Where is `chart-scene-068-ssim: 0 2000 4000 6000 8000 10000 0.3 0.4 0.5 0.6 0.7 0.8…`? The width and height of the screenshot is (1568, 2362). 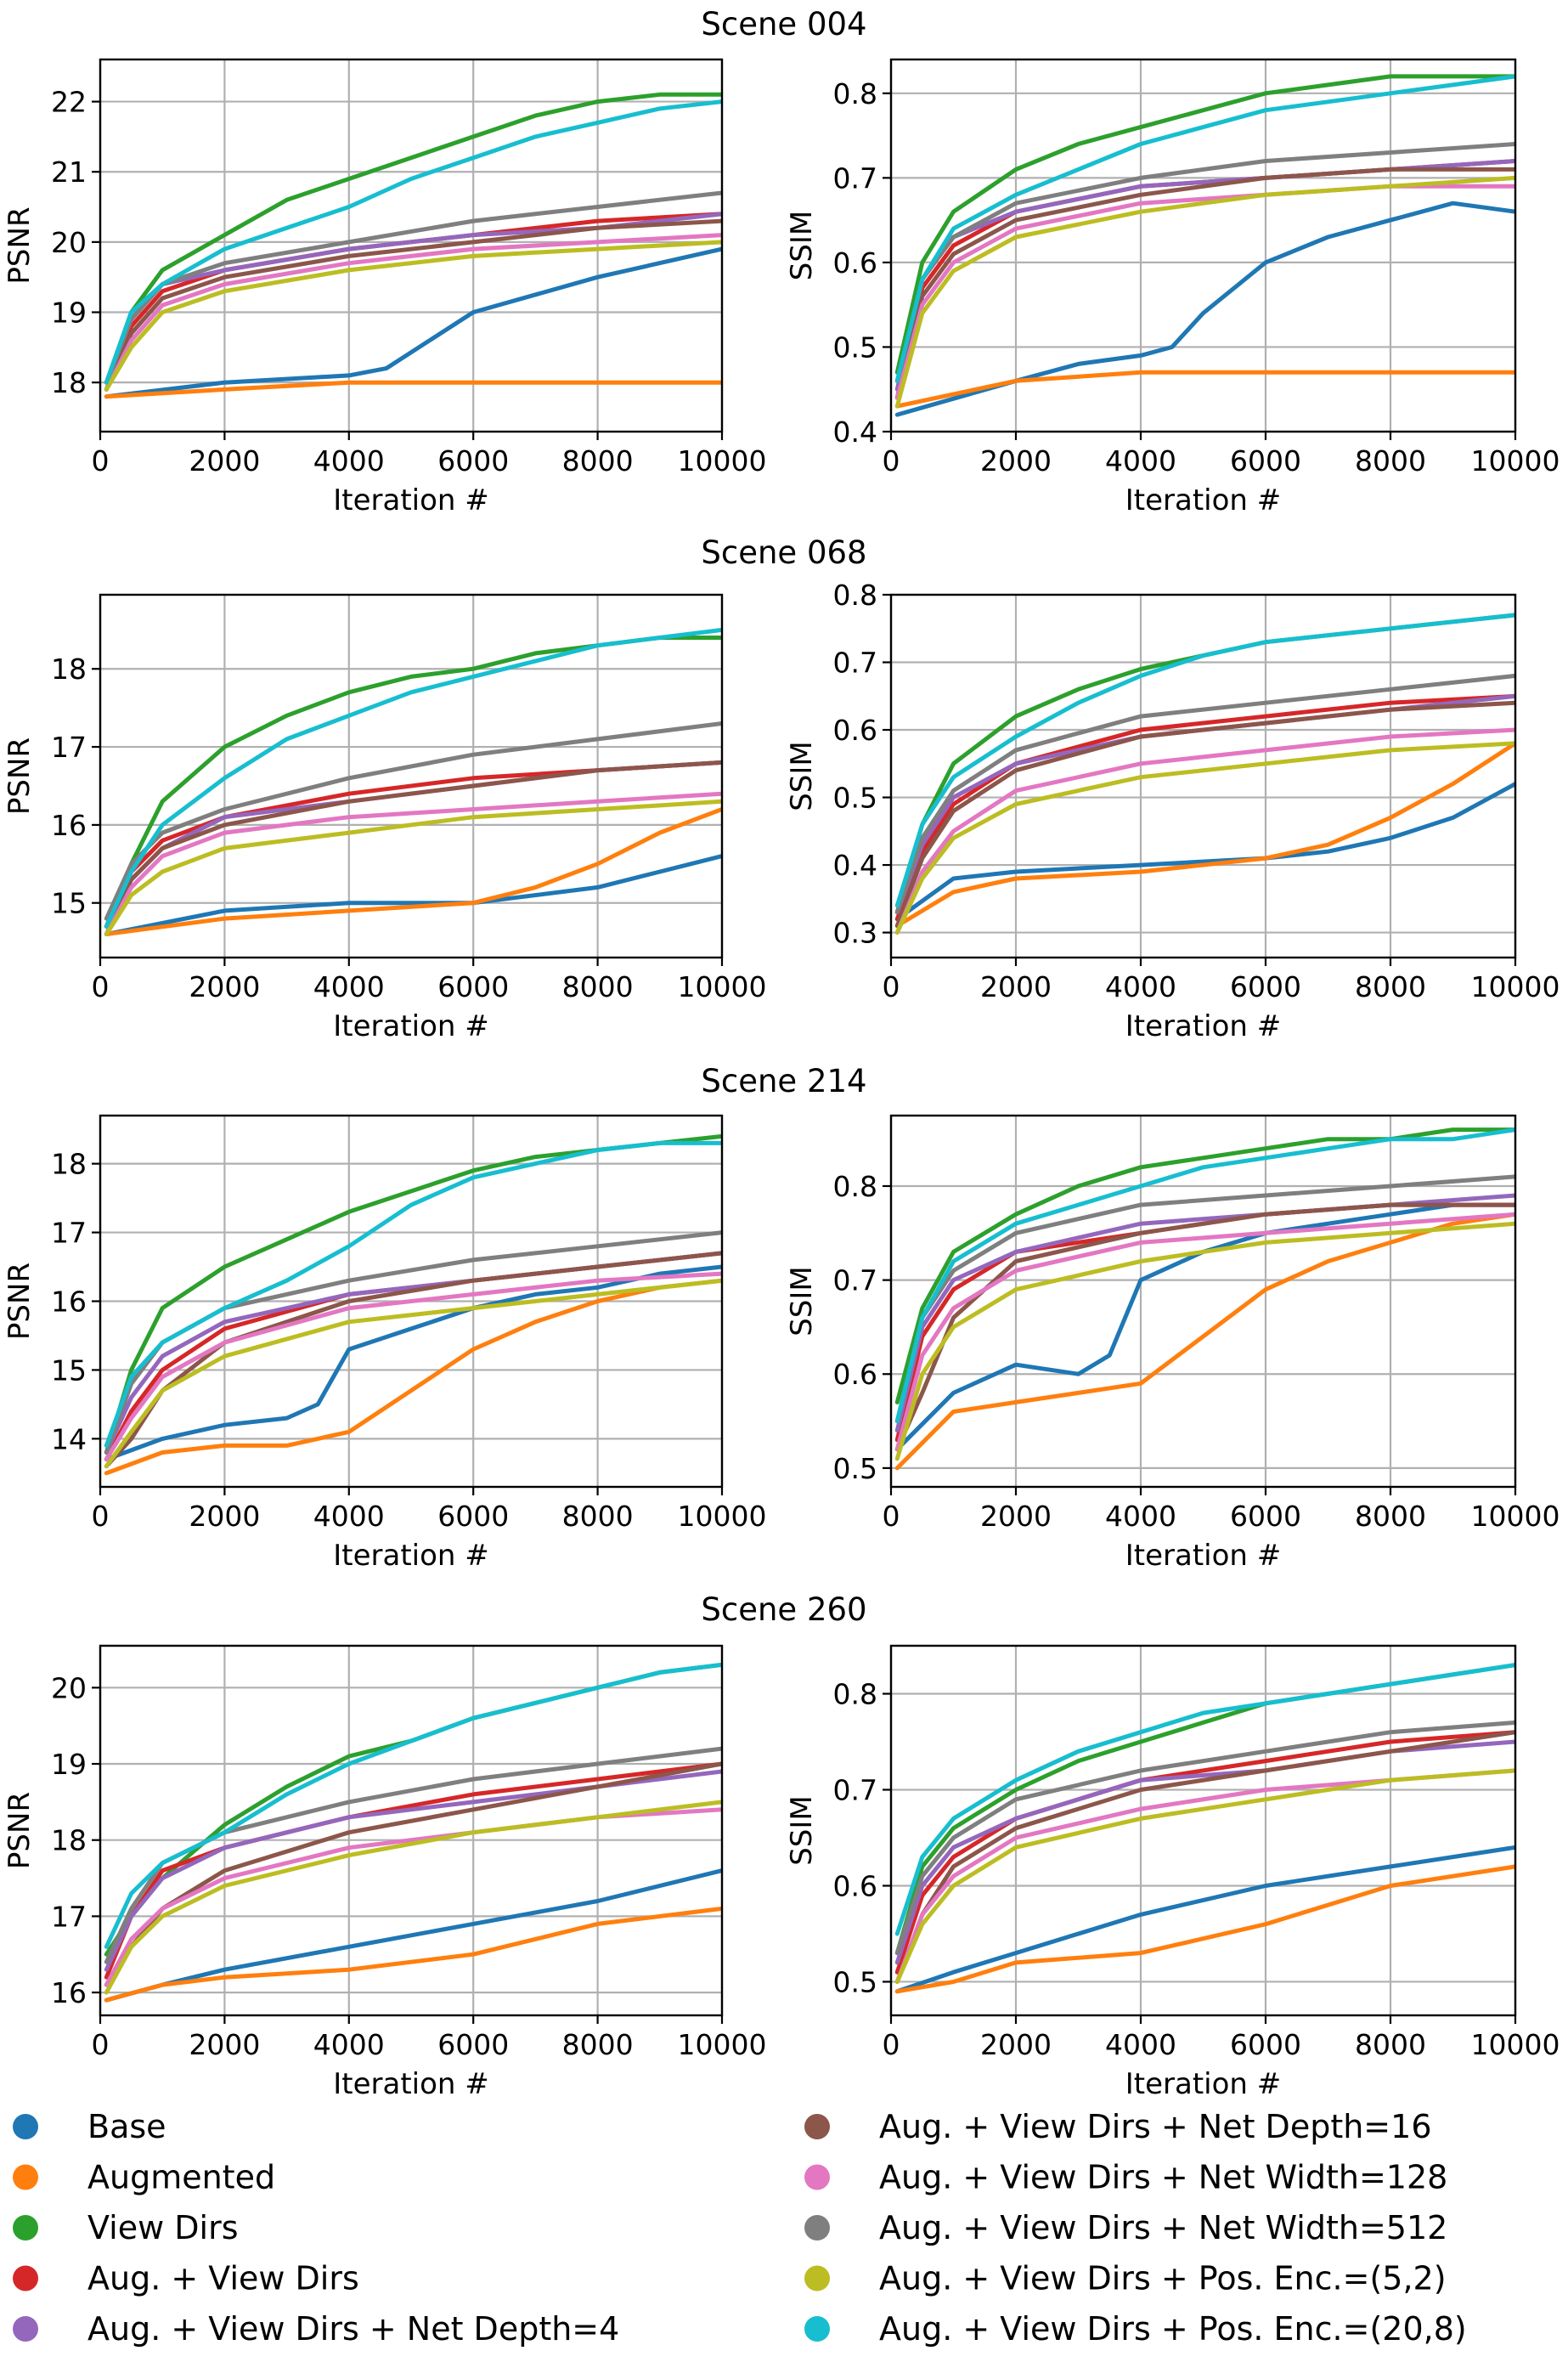 chart-scene-068-ssim: 0 2000 4000 6000 8000 10000 0.3 0.4 0.5 0.6 0.7 0.8… is located at coordinates (1173, 811).